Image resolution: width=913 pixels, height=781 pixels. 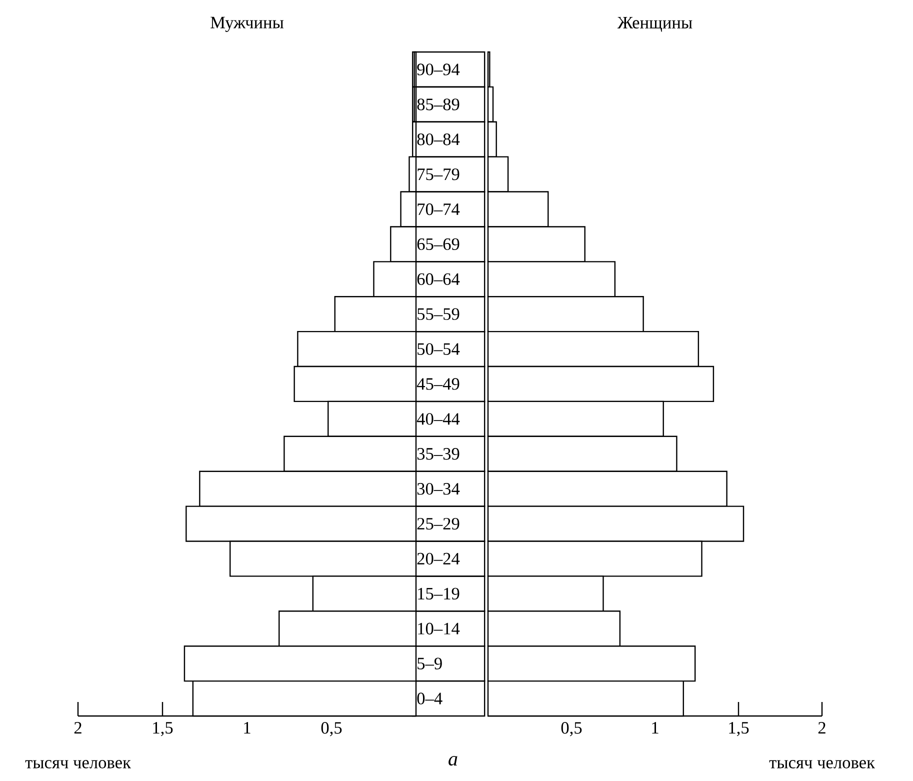 What do you see at coordinates (438, 279) in the screenshot?
I see `y-tick-label: 60–64` at bounding box center [438, 279].